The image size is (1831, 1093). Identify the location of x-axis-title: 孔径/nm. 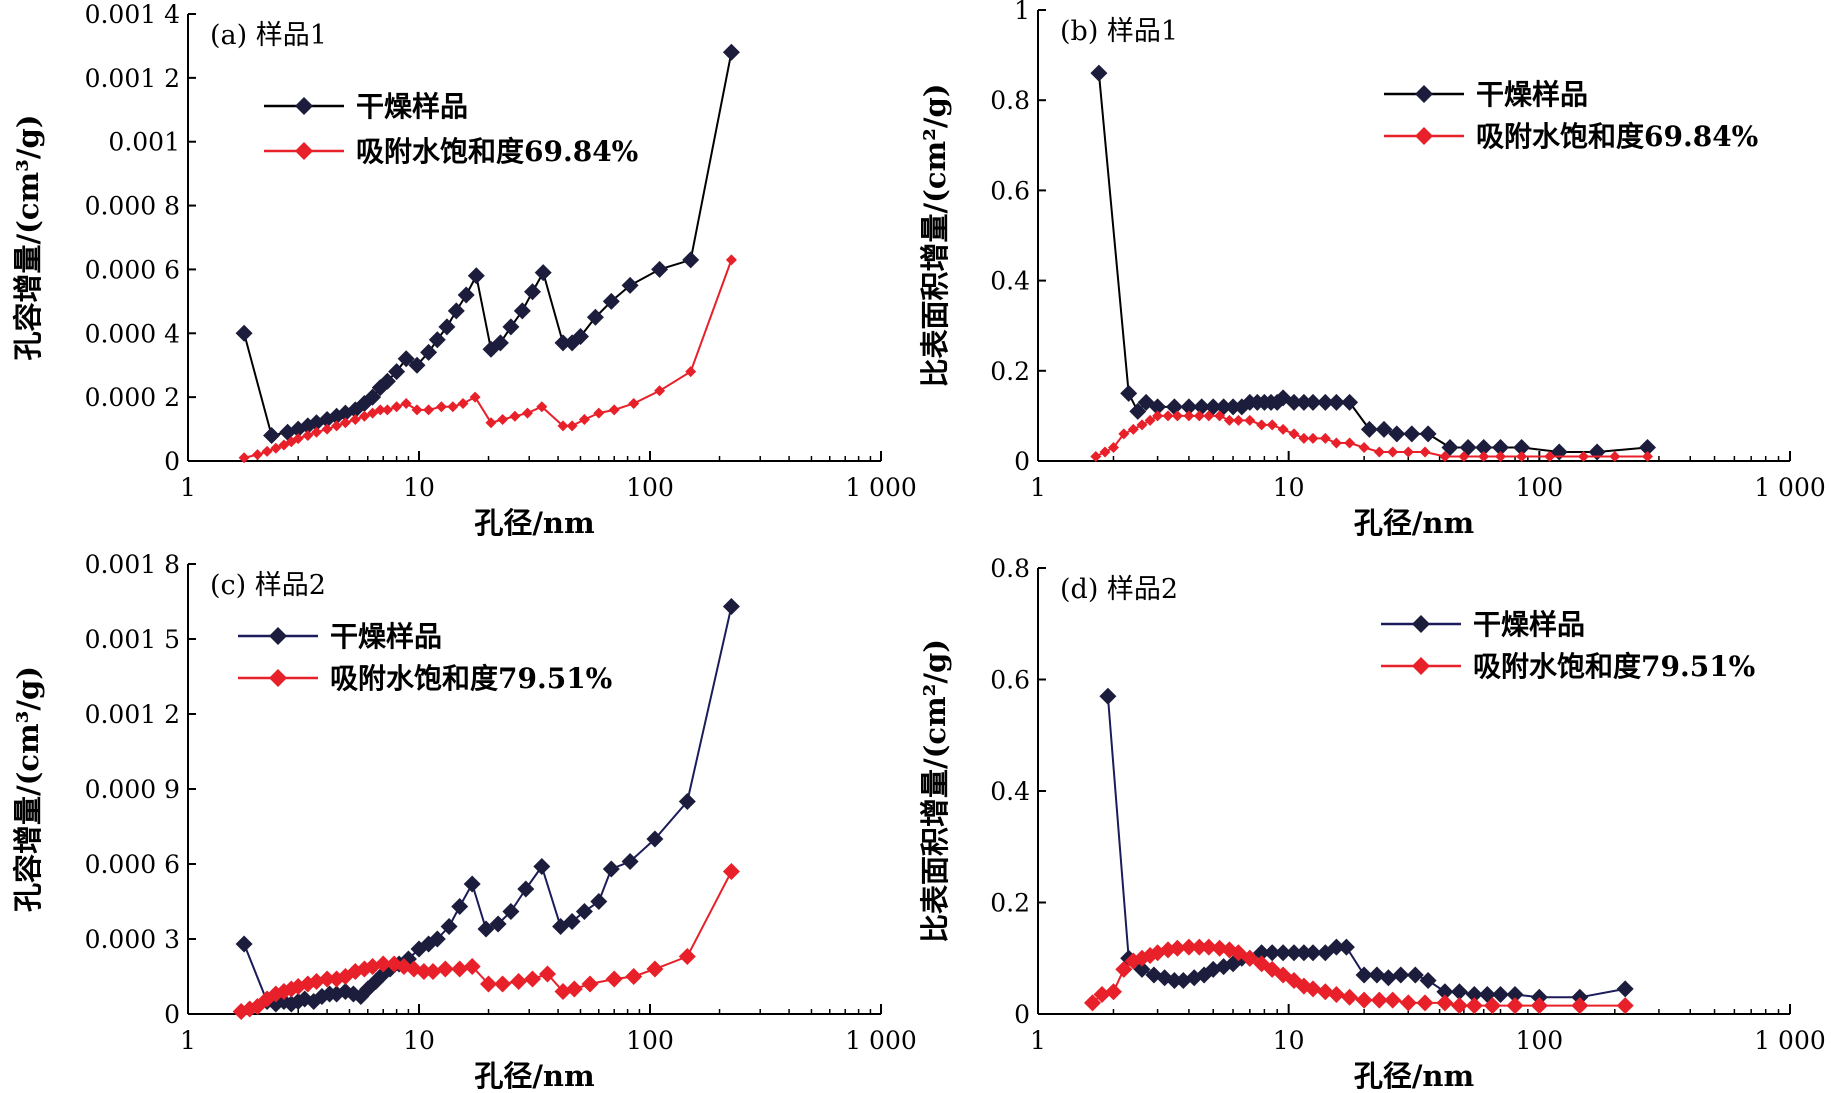
(1414, 523).